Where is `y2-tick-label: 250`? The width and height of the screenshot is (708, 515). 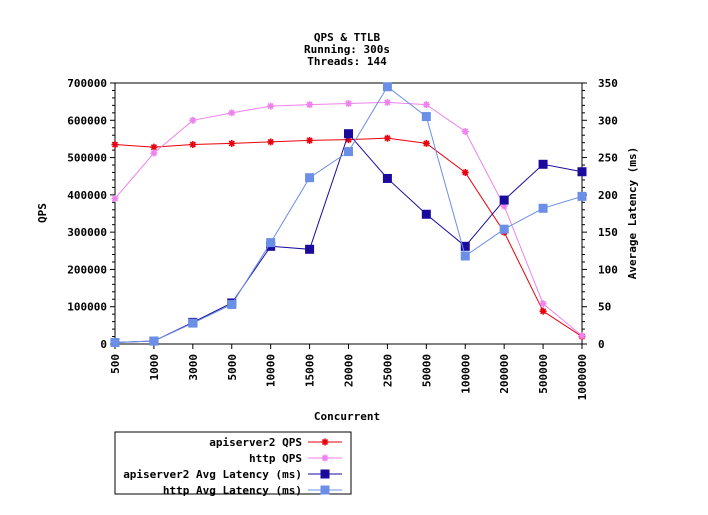 y2-tick-label: 250 is located at coordinates (608, 158).